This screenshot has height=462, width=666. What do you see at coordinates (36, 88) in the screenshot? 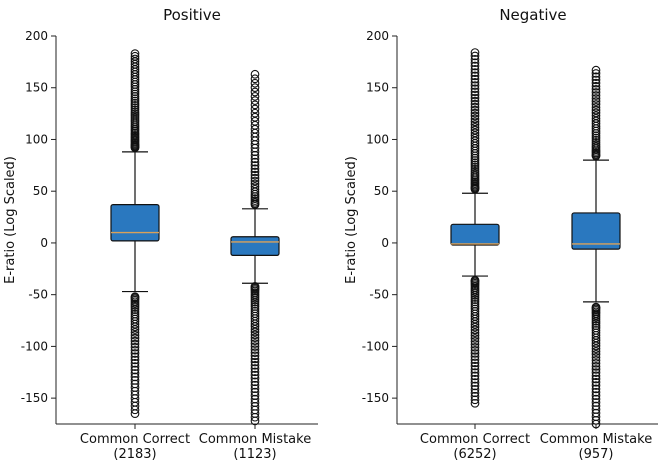
I see `y-tick-label: 150` at bounding box center [36, 88].